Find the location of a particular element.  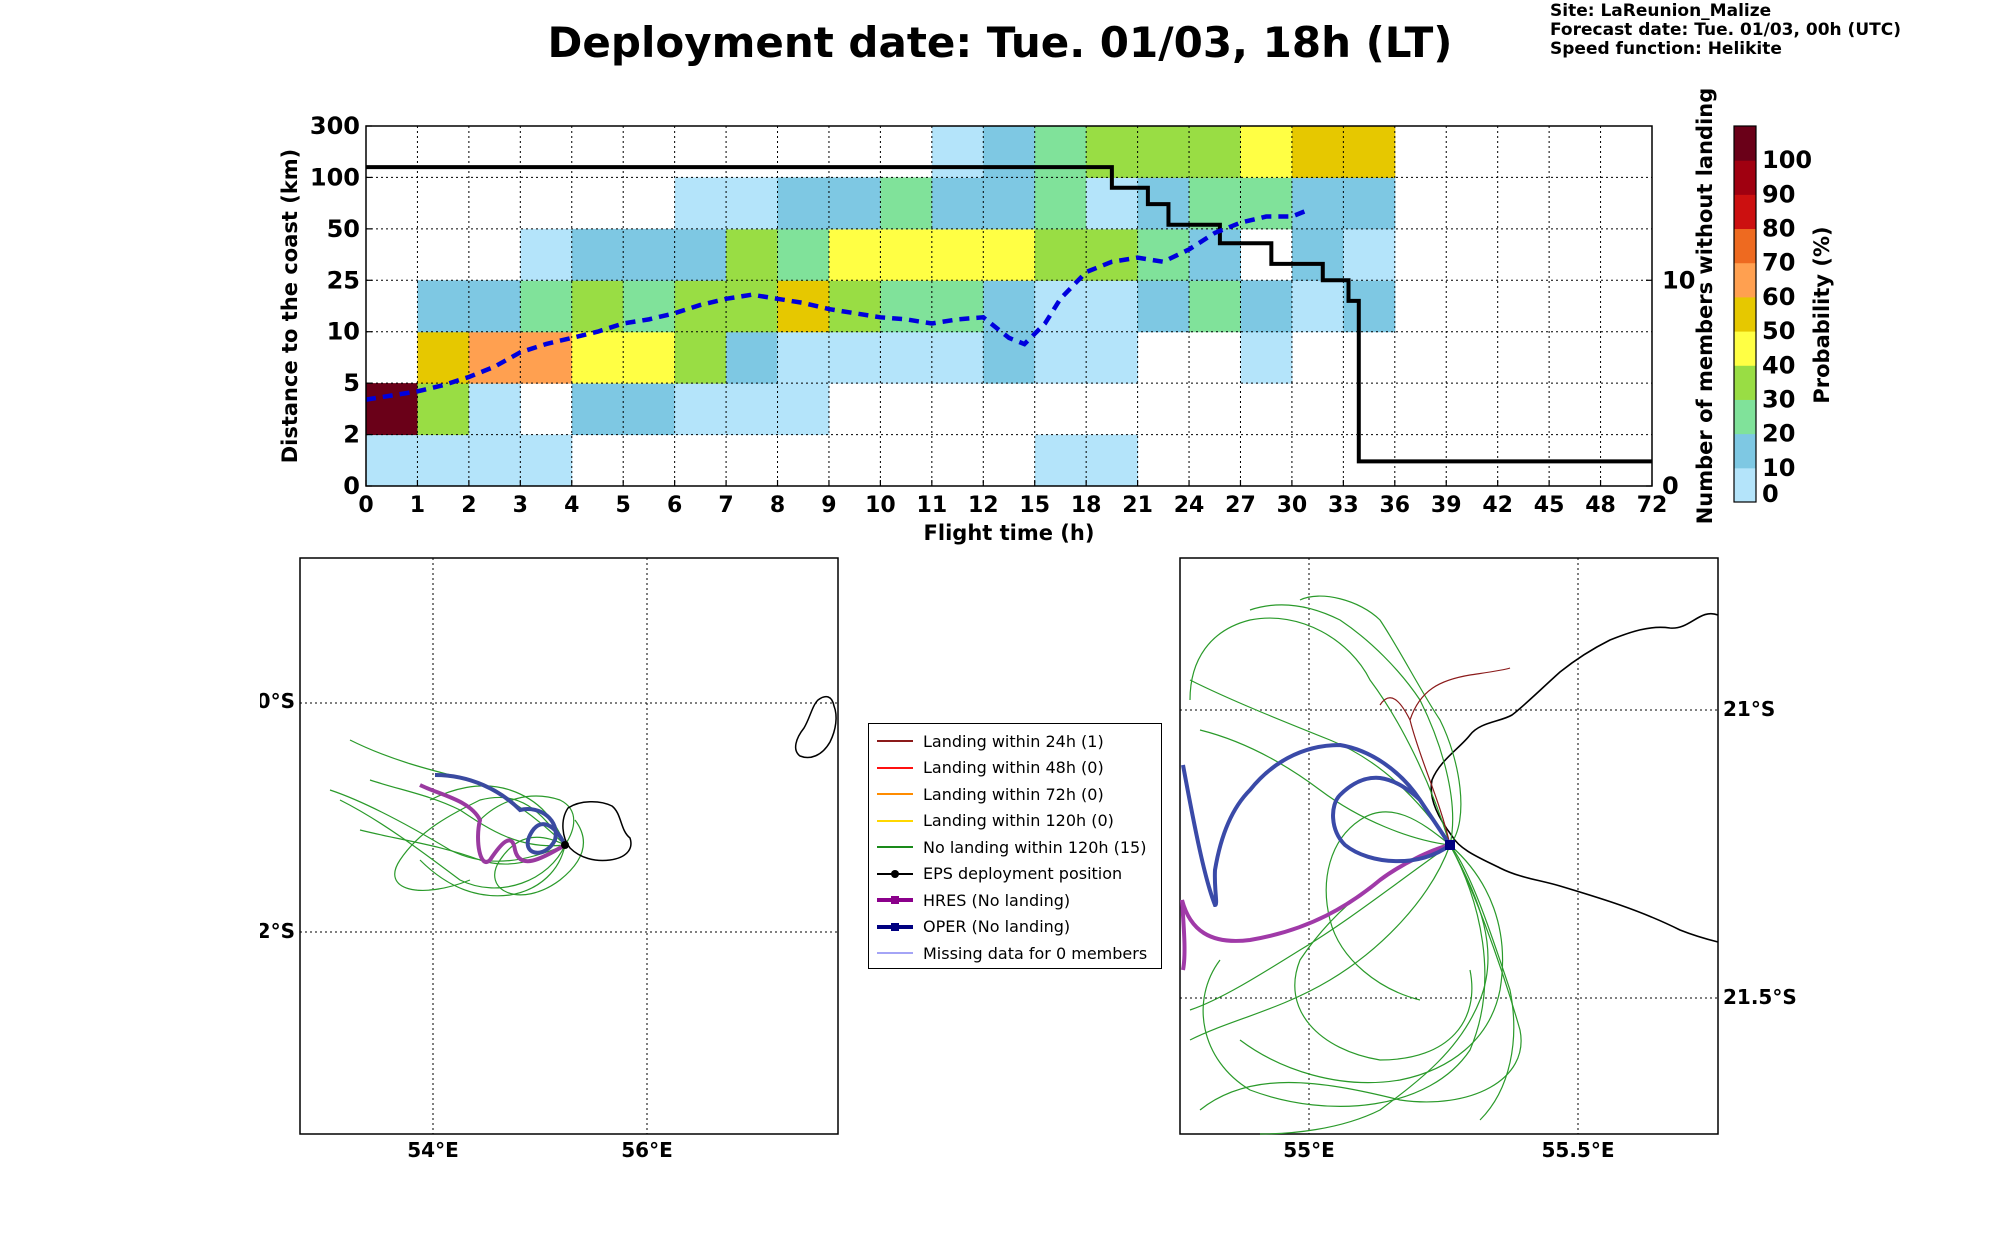

map-right-oper-loop is located at coordinates (1391, 819).